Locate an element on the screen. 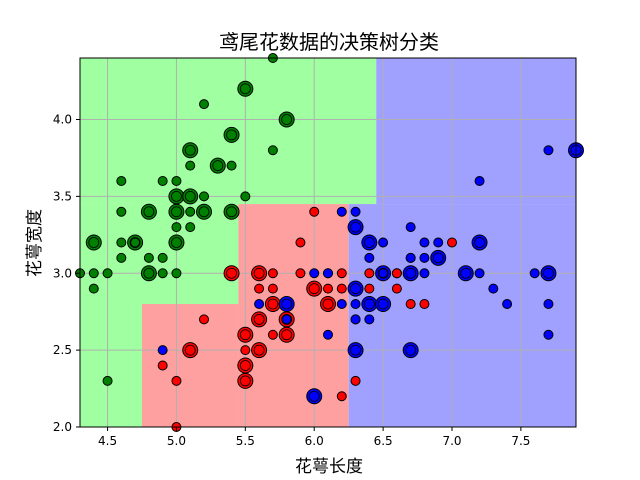 Image resolution: width=640 pixels, height=480 pixels. y-tick-label-3: 3.5 is located at coordinates (62, 196).